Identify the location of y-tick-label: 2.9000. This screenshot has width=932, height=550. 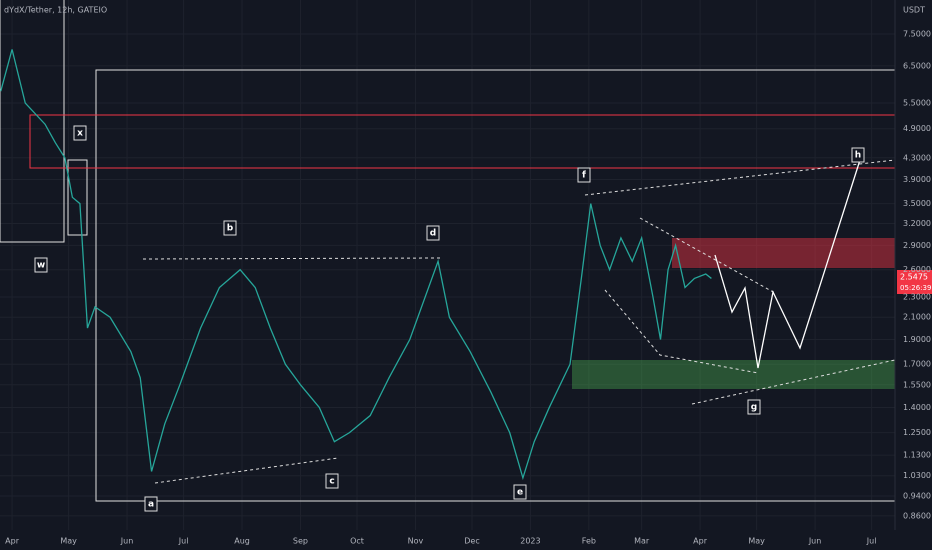
(917, 245).